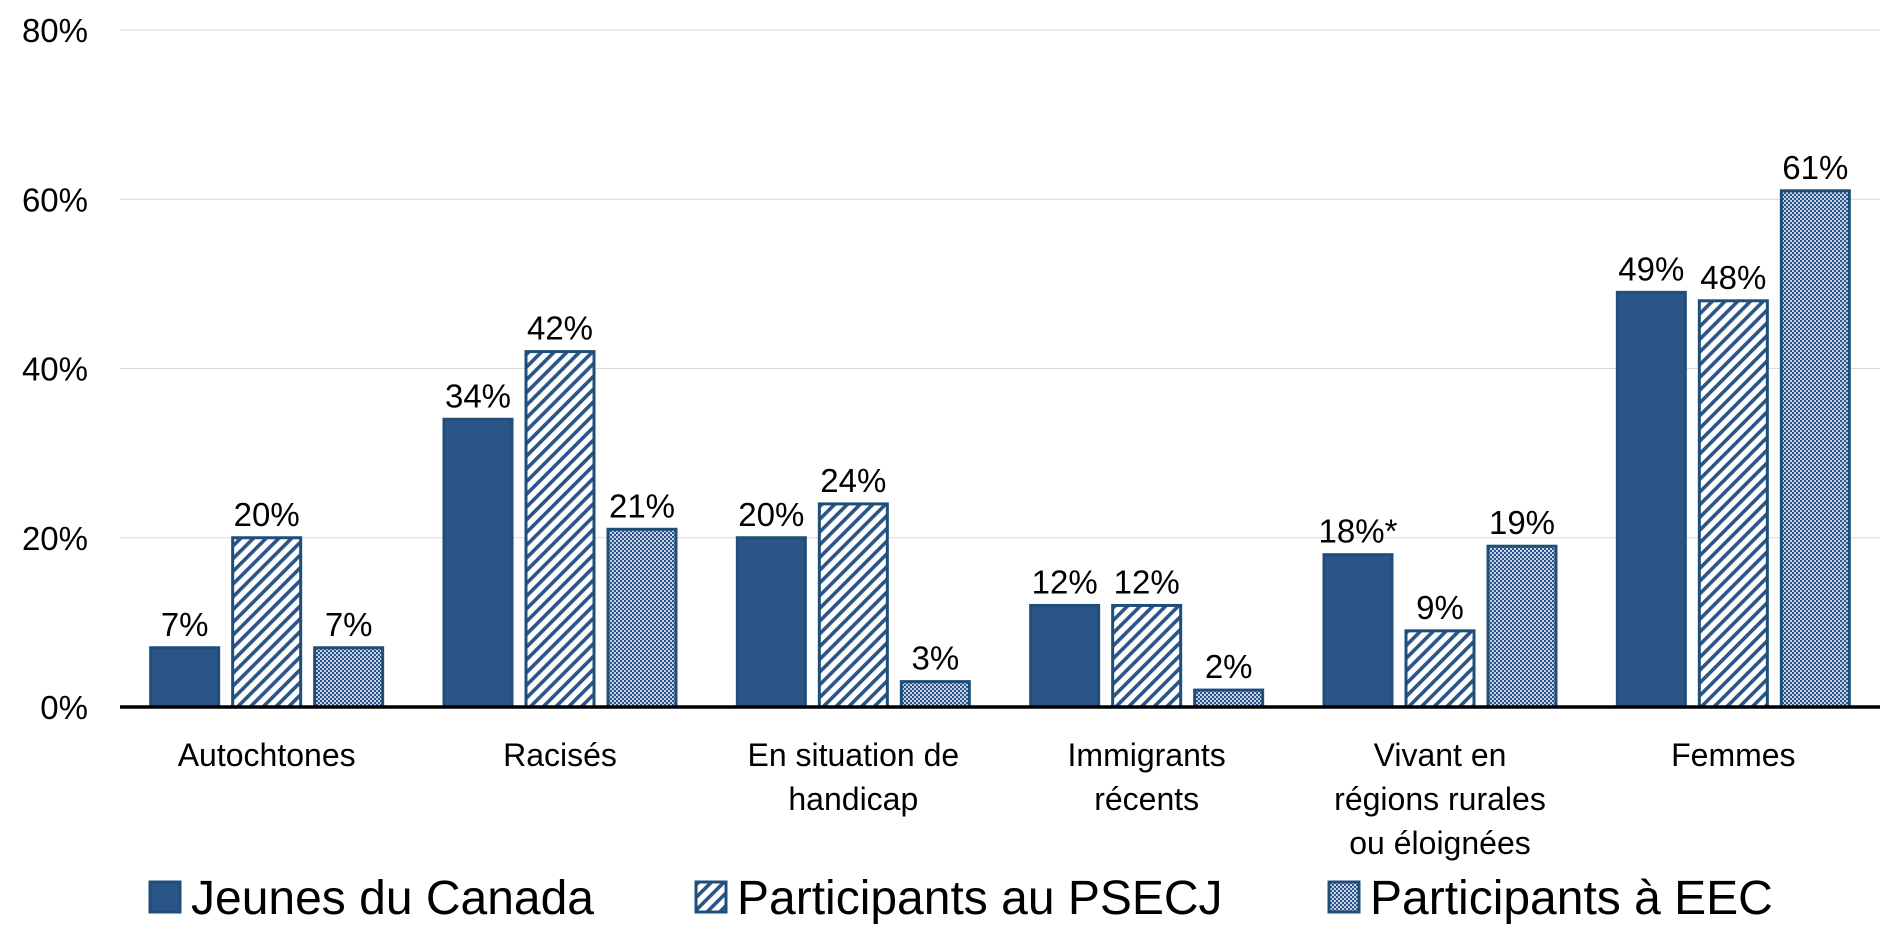 The image size is (1890, 945). I want to click on legend-label: Participants à EEC, so click(1571, 898).